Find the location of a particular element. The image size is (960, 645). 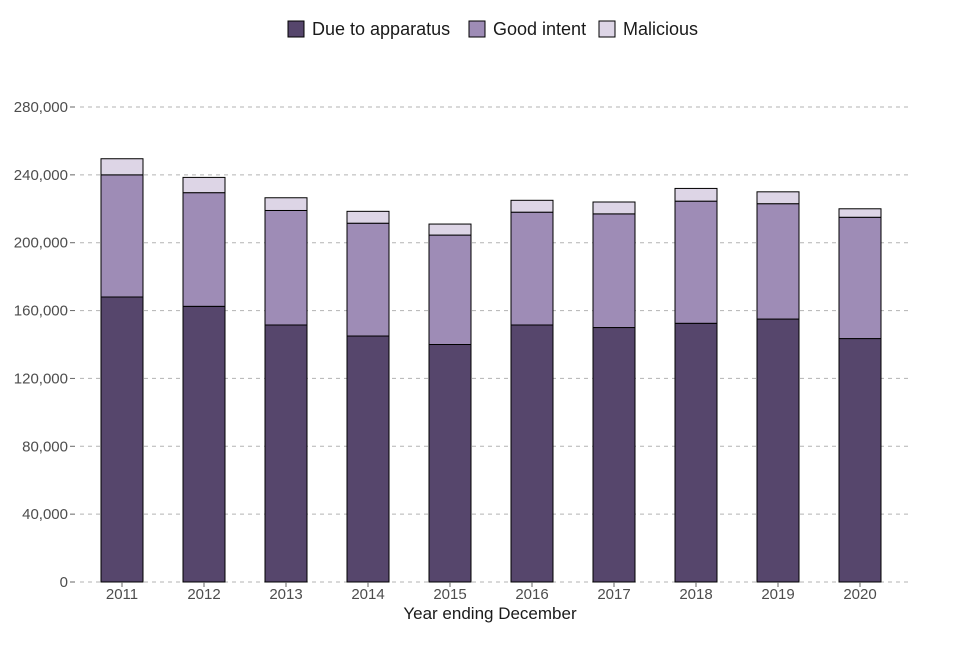

y-tick-label: 240,000 is located at coordinates (41, 175).